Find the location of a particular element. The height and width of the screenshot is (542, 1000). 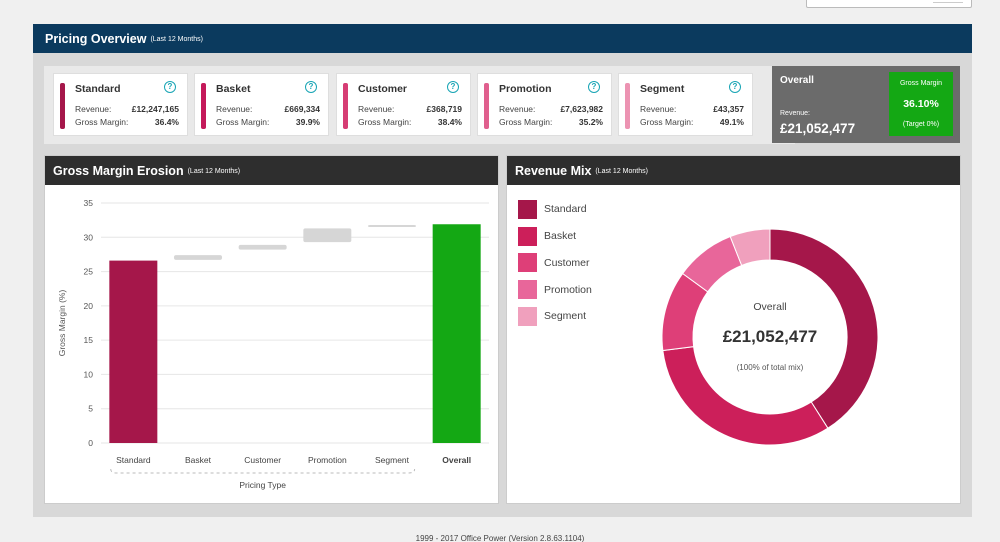

donut-center-title: Overall is located at coordinates (769, 307).